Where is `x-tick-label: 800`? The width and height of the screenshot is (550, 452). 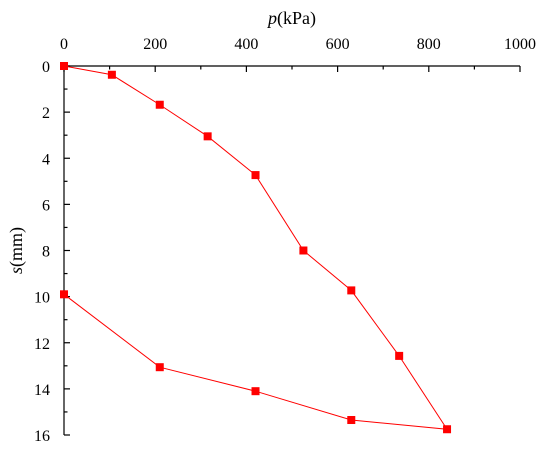 x-tick-label: 800 is located at coordinates (429, 44).